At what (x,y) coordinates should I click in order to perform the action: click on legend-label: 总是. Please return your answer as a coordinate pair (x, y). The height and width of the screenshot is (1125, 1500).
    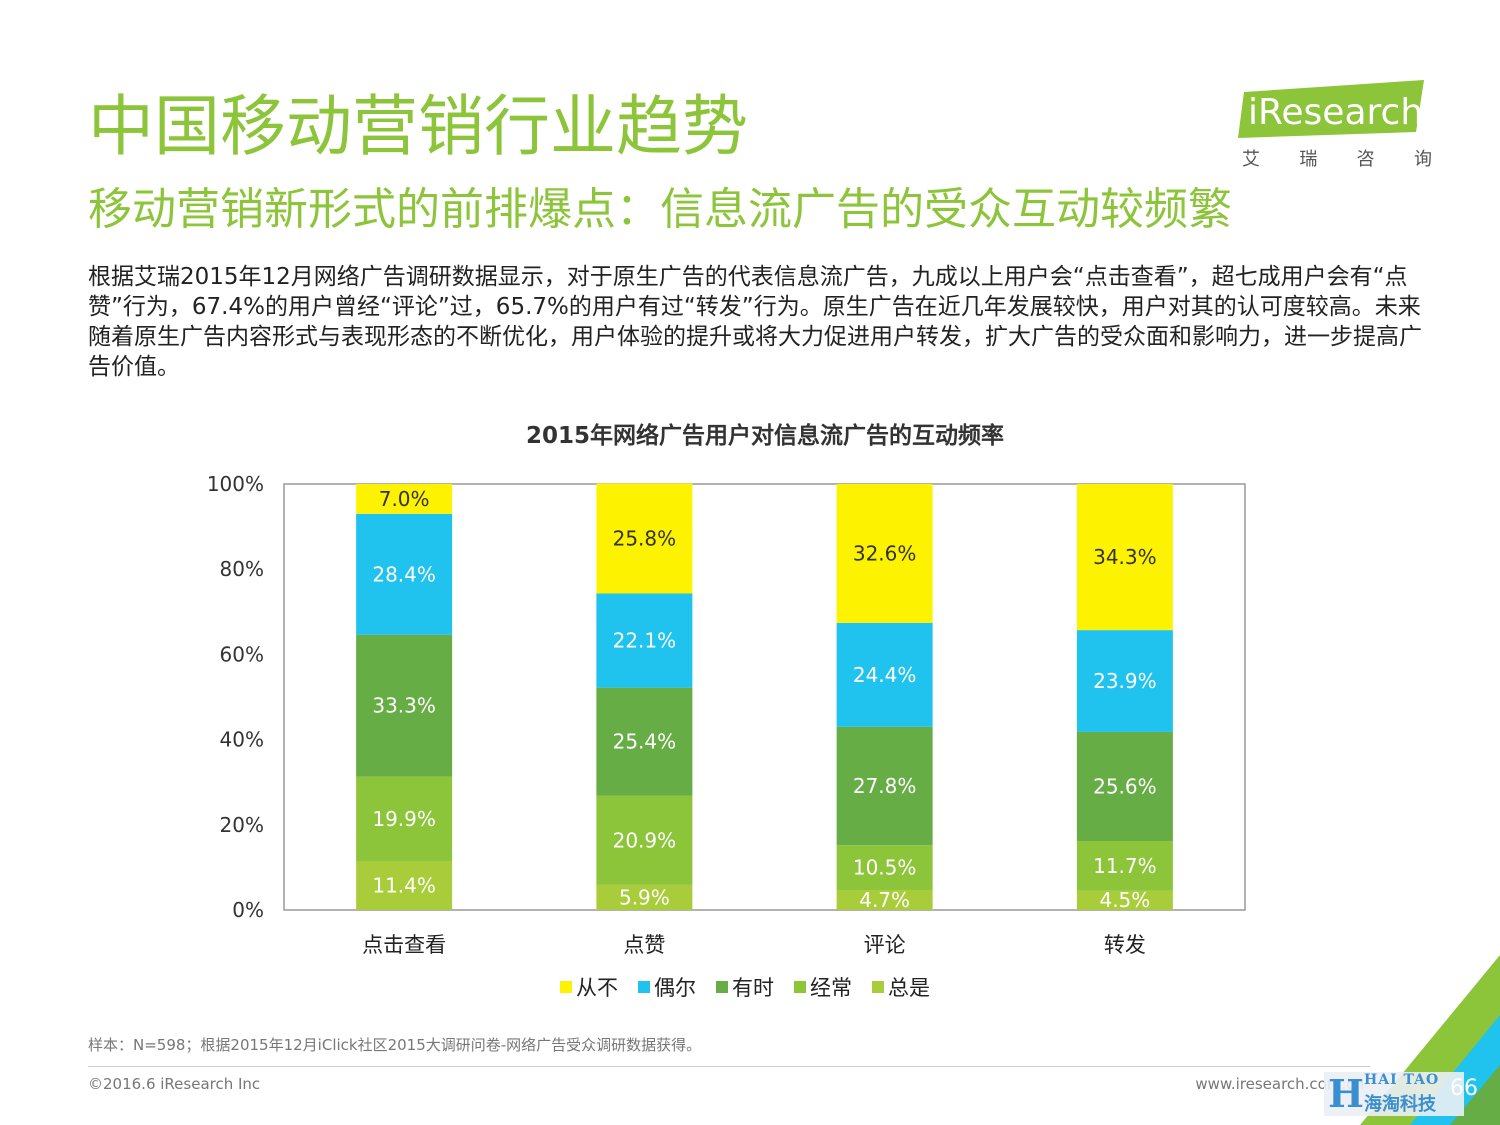
    Looking at the image, I should click on (909, 988).